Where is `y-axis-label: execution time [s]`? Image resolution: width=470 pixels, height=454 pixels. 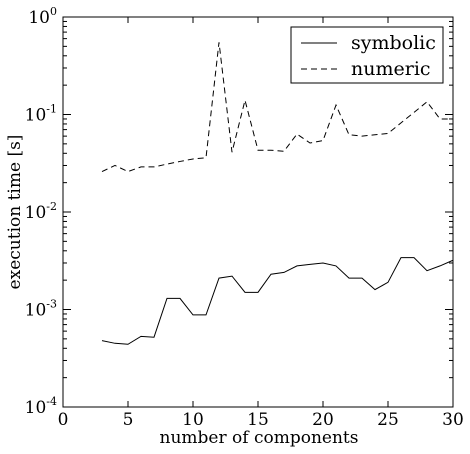 y-axis-label: execution time [s] is located at coordinates (15, 212).